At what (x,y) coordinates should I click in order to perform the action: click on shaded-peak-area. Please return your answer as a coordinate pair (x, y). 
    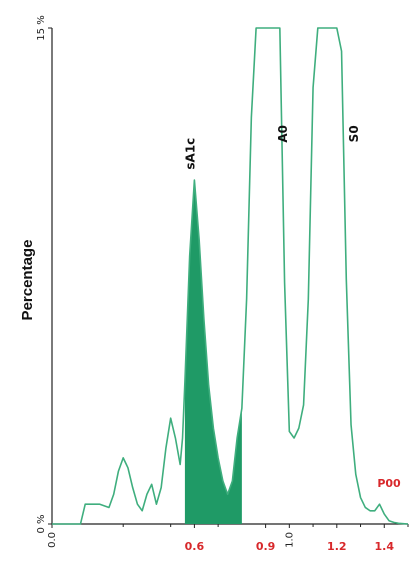
    Looking at the image, I should click on (213, 352).